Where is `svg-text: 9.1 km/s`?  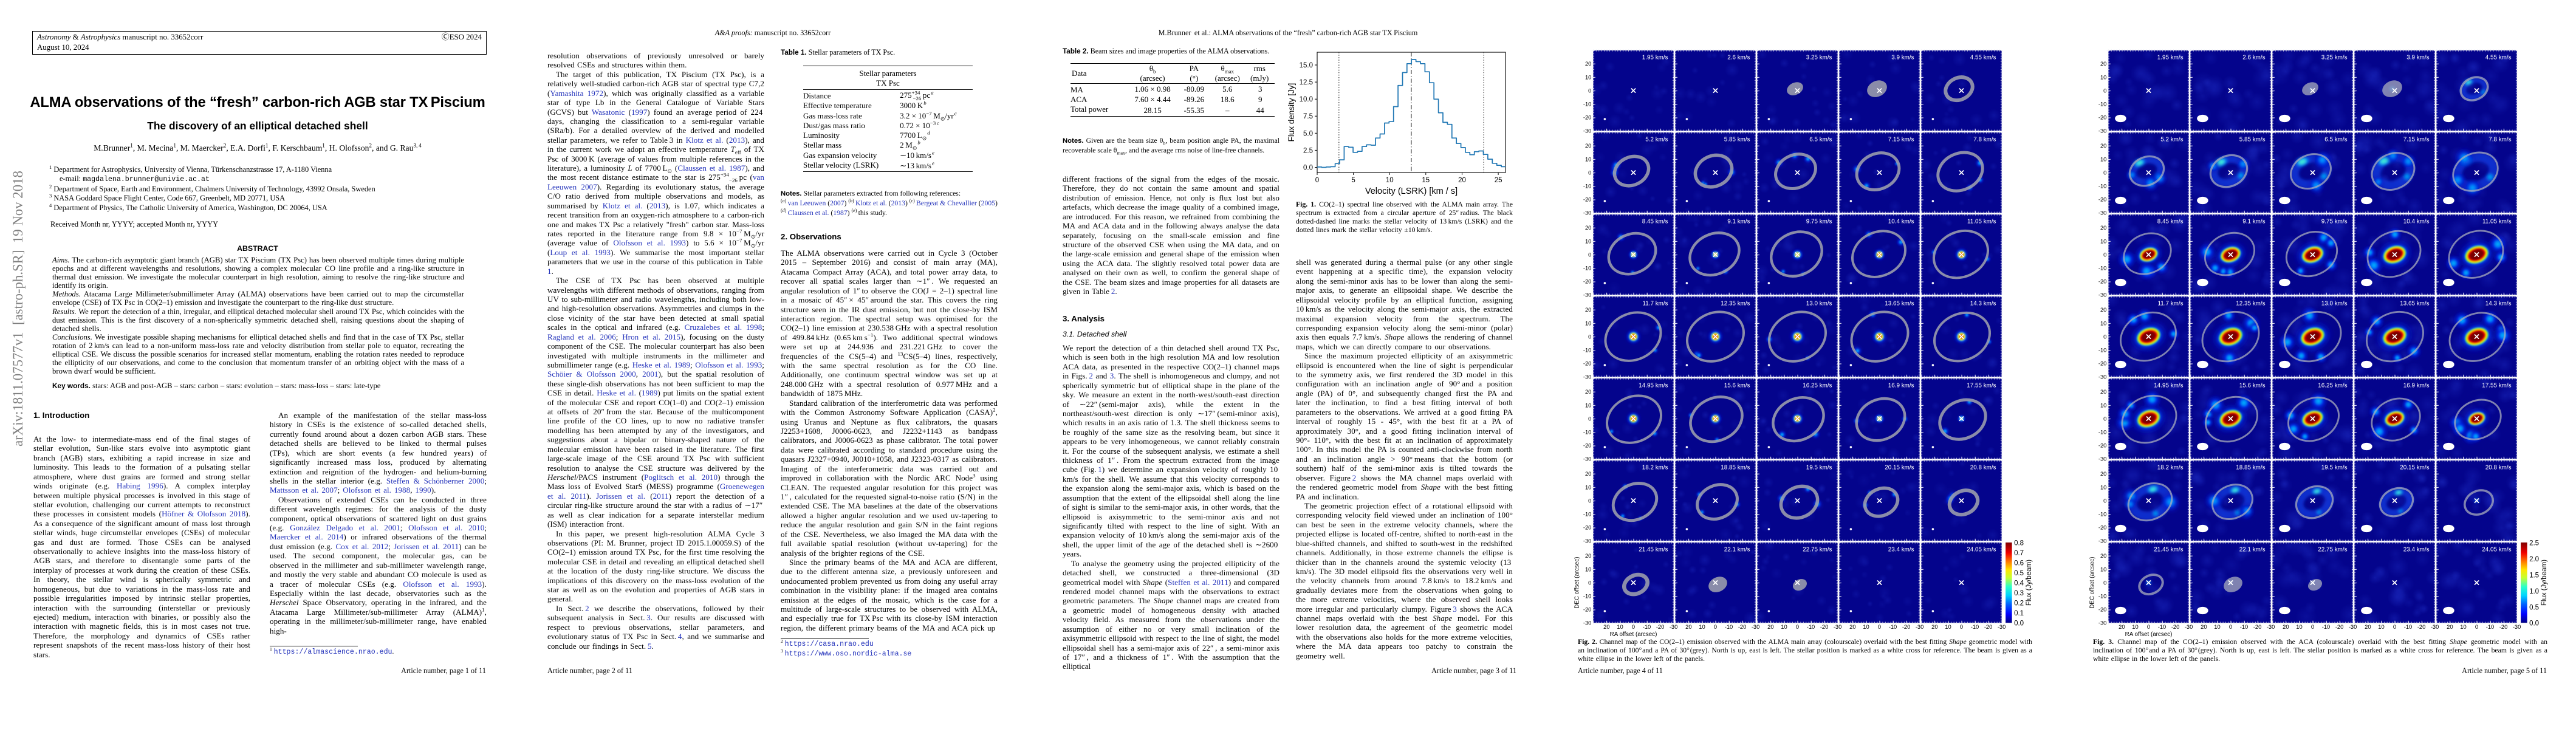 svg-text: 9.1 km/s is located at coordinates (1738, 222).